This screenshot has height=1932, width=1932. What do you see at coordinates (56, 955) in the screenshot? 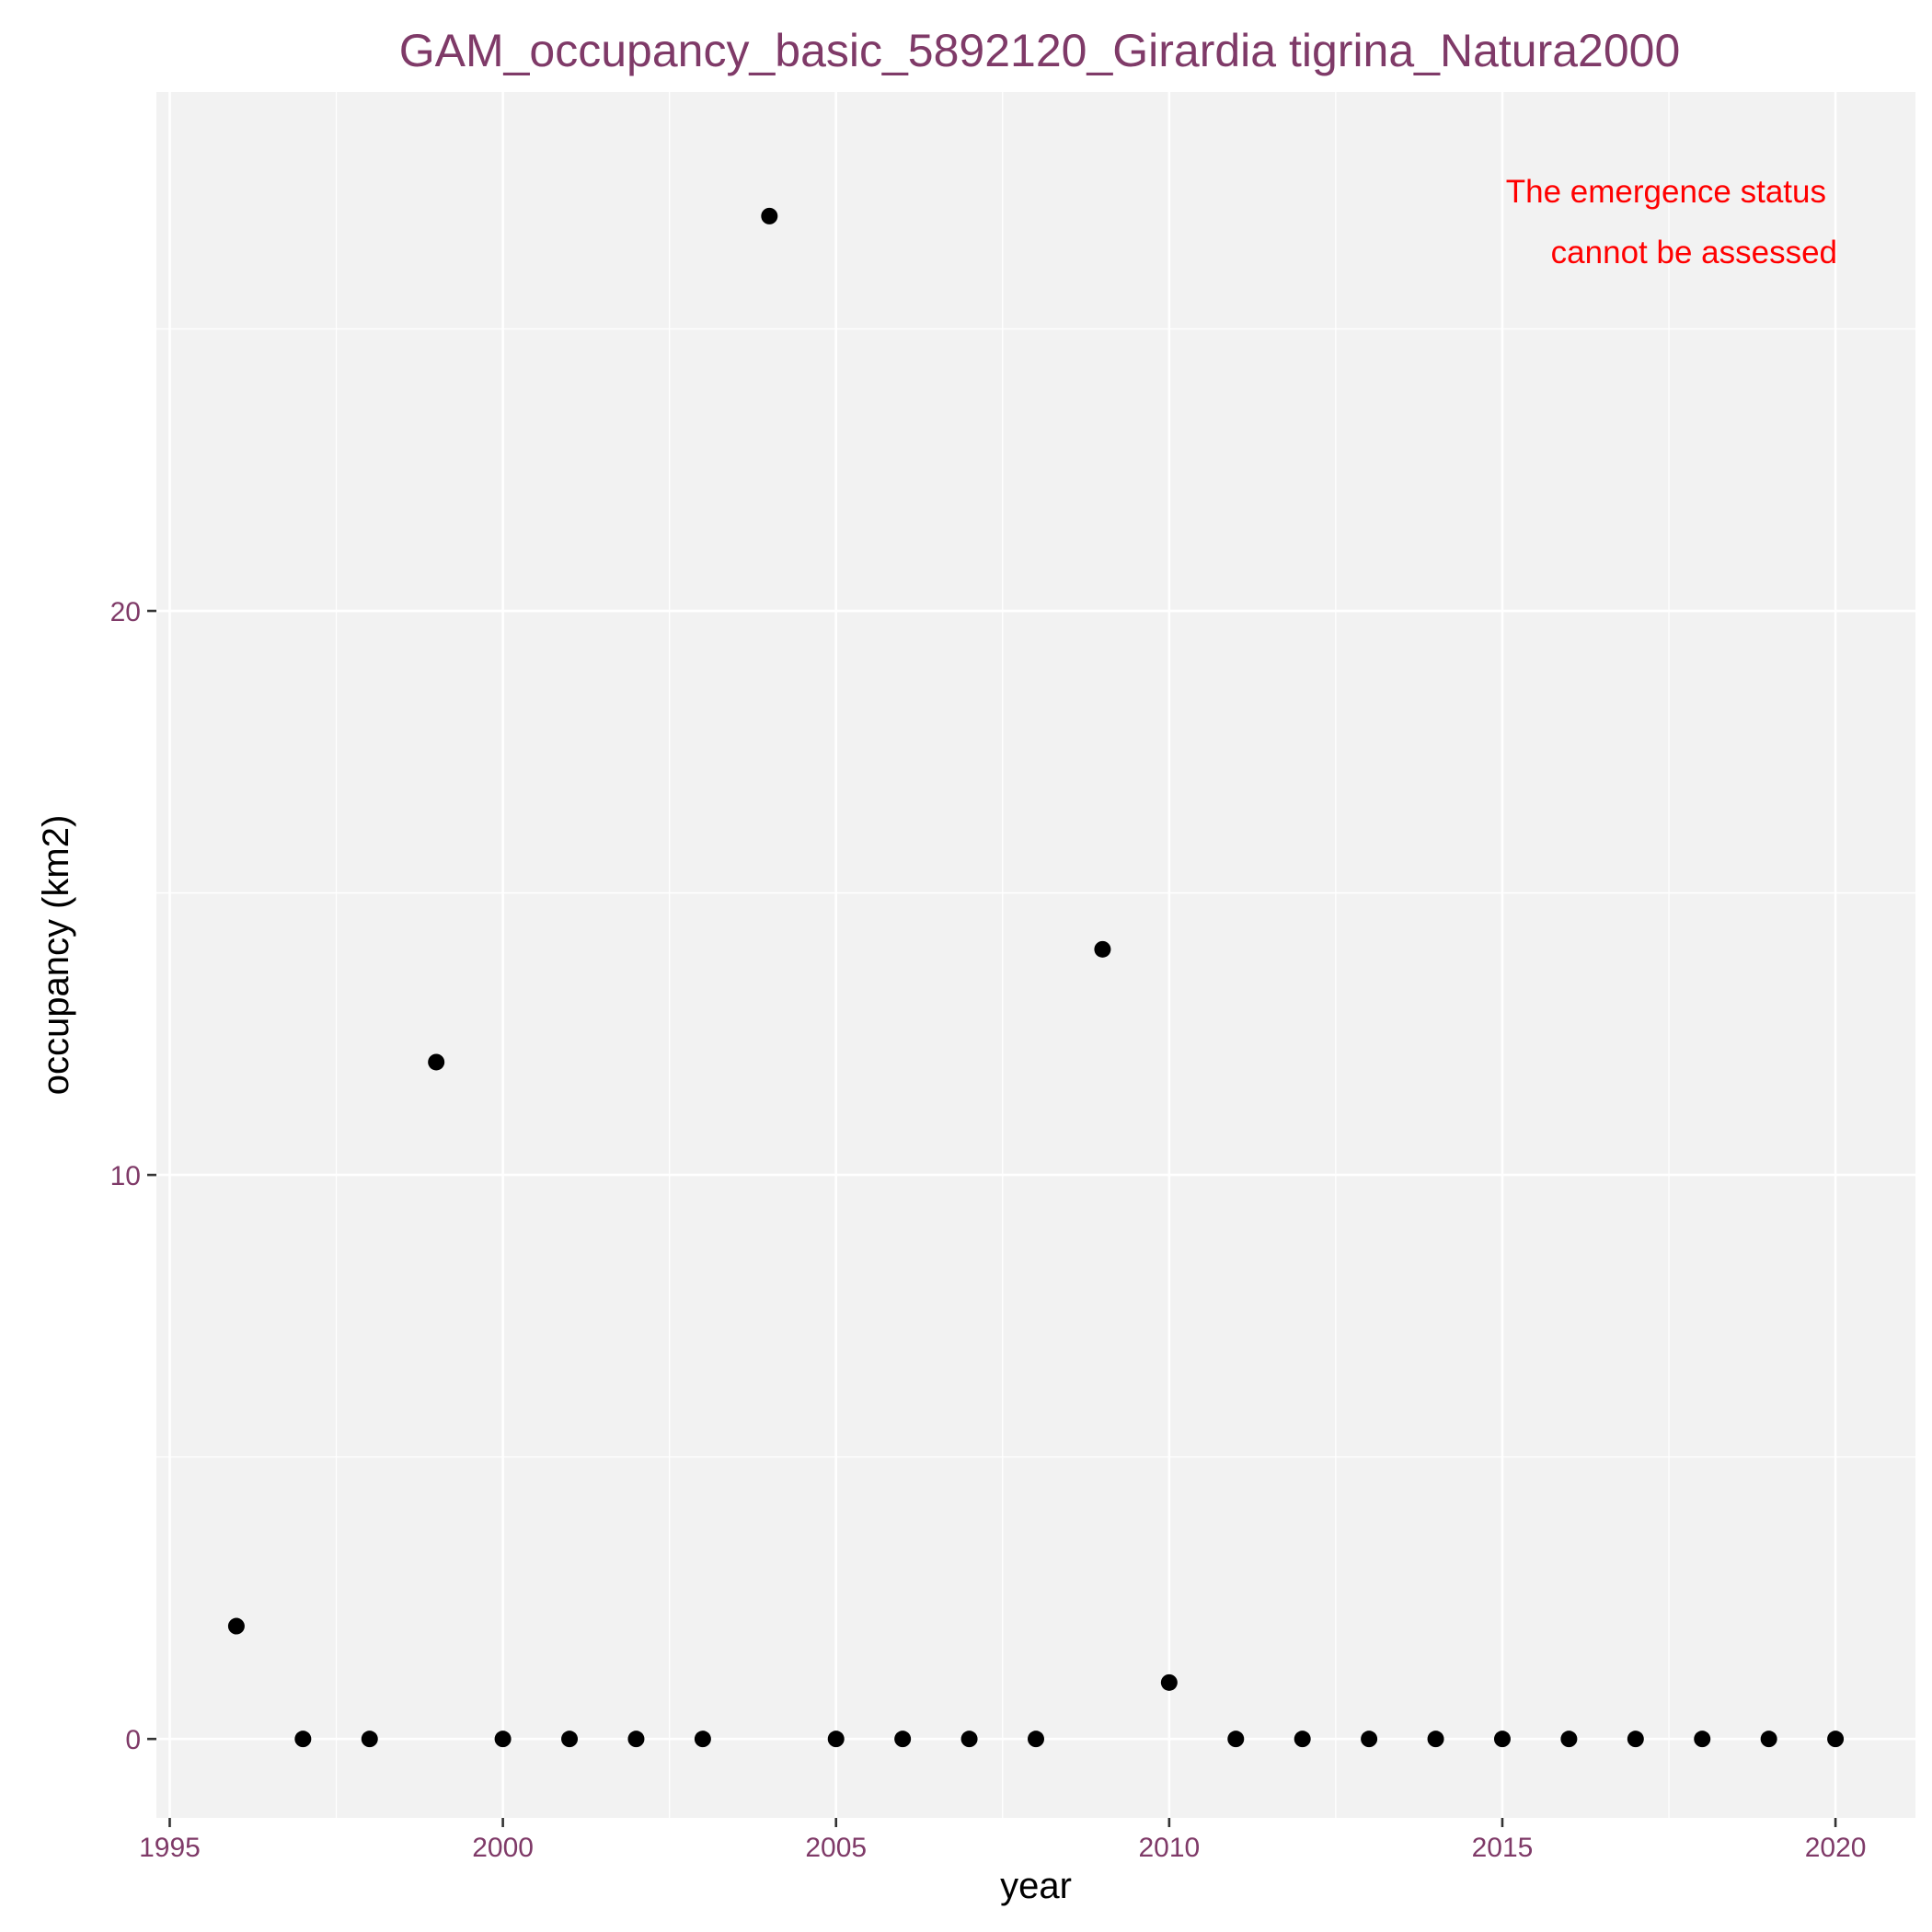
I see `y-axis-title: occupancy (km2)` at bounding box center [56, 955].